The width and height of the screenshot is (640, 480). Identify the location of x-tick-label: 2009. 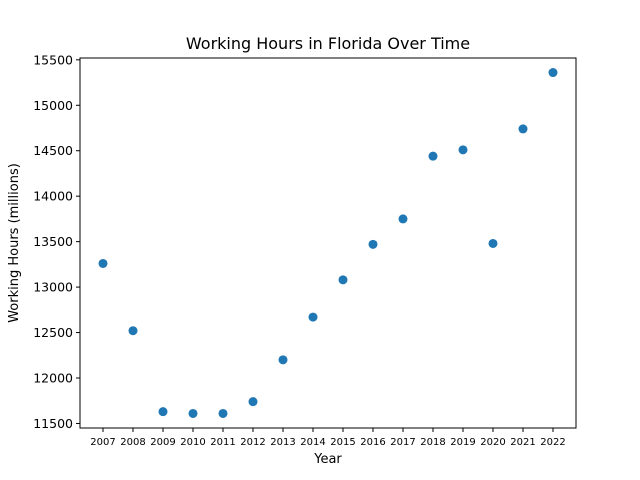
(162, 442).